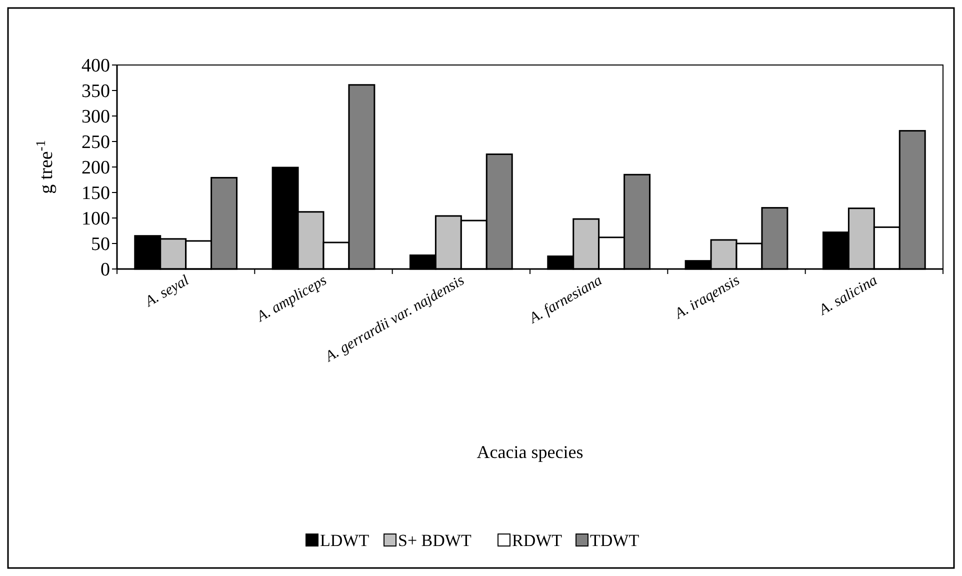  What do you see at coordinates (96, 91) in the screenshot?
I see `y-tick-label: 350` at bounding box center [96, 91].